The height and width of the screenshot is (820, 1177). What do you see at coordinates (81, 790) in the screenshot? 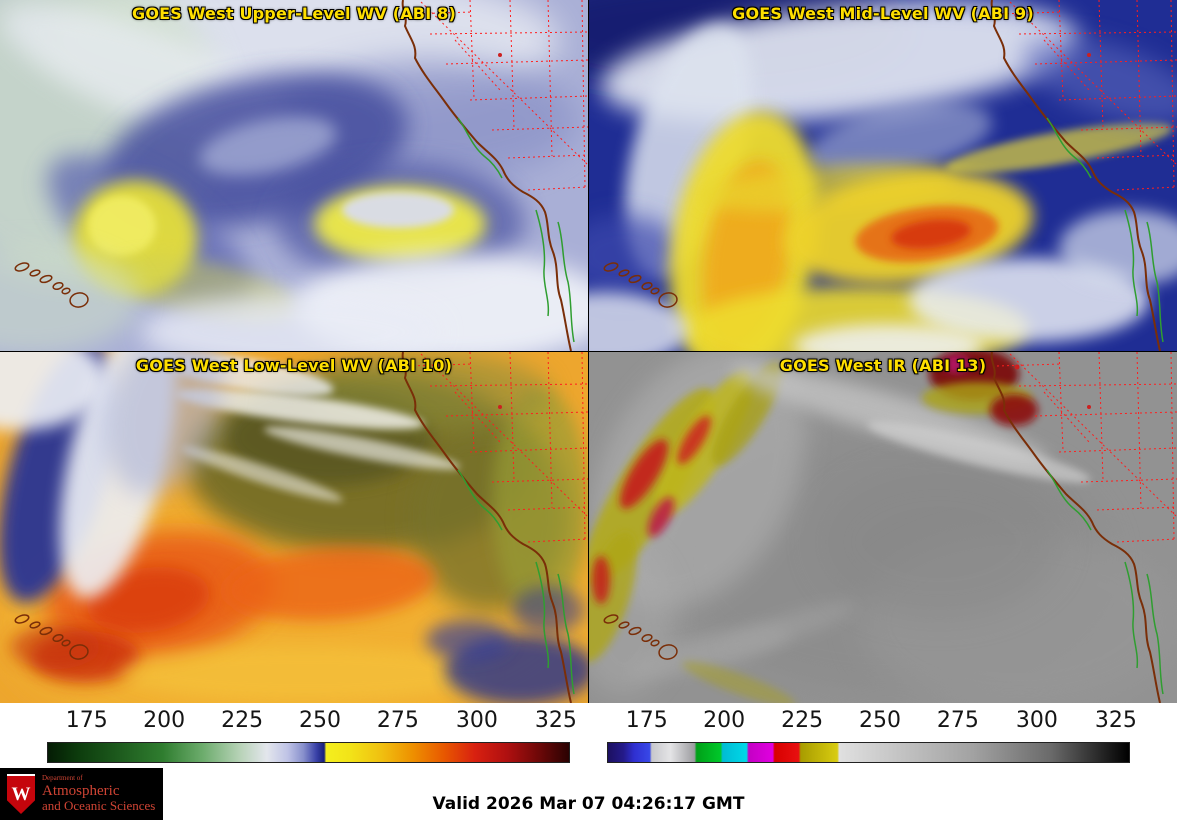
I see `logo-line1: Atmospheric` at bounding box center [81, 790].